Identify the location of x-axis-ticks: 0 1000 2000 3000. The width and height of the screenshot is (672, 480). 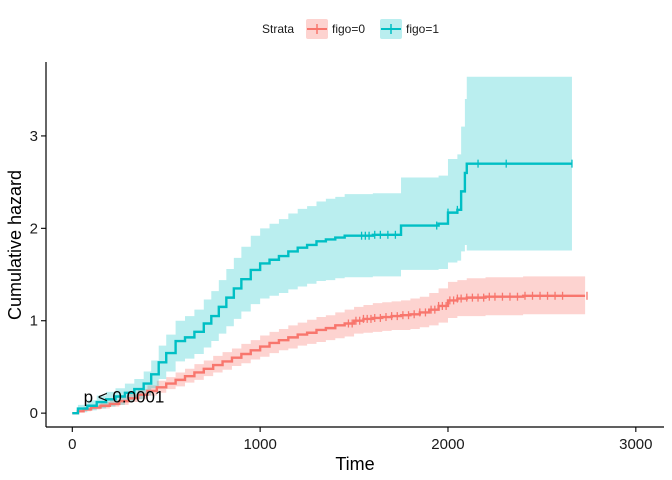
(360, 440).